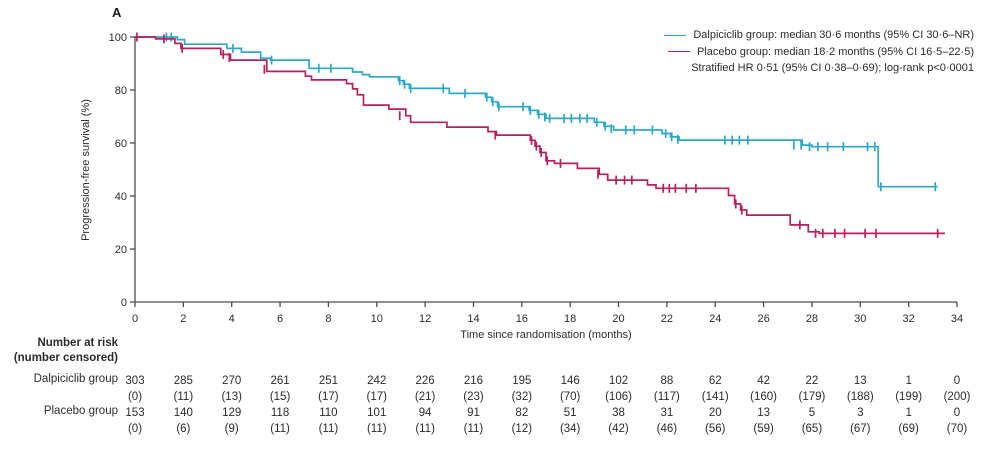  I want to click on risk-at-risk-cell: 226, so click(425, 381).